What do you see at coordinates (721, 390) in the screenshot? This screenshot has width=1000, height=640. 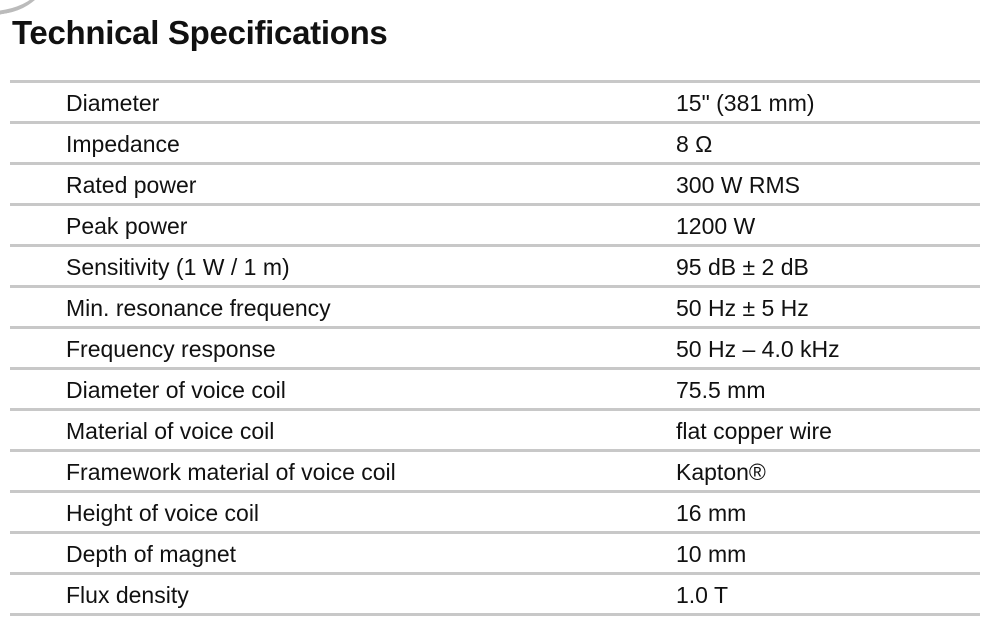 I see `spec-value: 75.5 mm` at bounding box center [721, 390].